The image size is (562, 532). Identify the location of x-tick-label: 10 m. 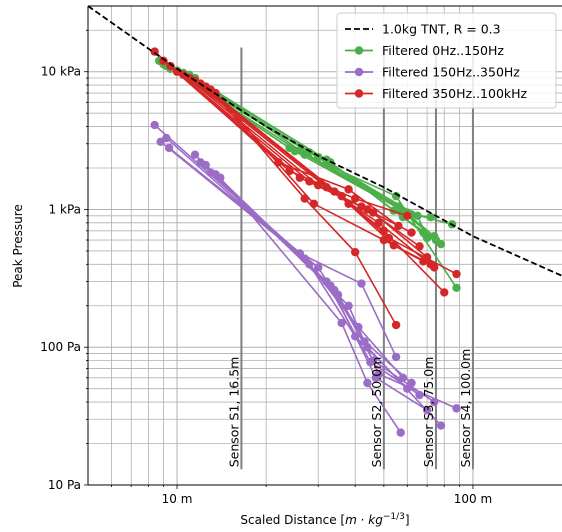
(177, 499).